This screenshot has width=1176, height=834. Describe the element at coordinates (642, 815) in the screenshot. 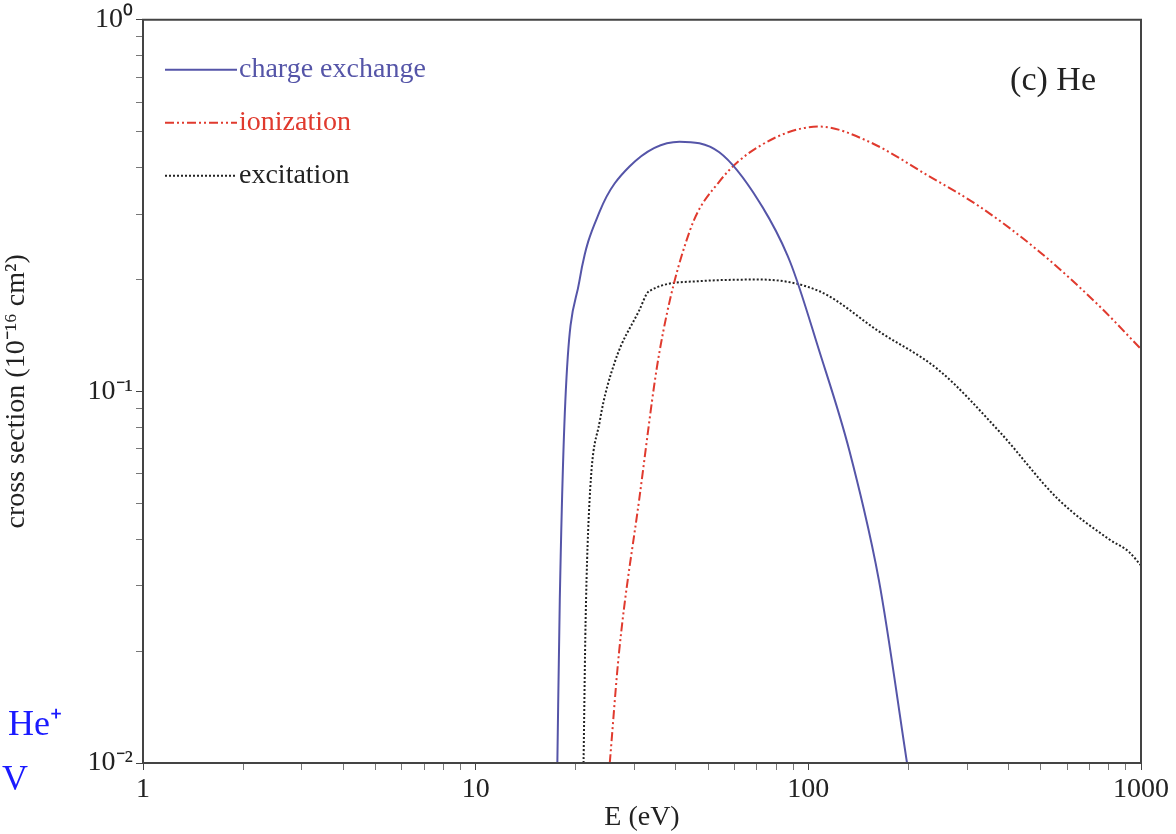

I see `x-axis-title: E (eV)` at that location.